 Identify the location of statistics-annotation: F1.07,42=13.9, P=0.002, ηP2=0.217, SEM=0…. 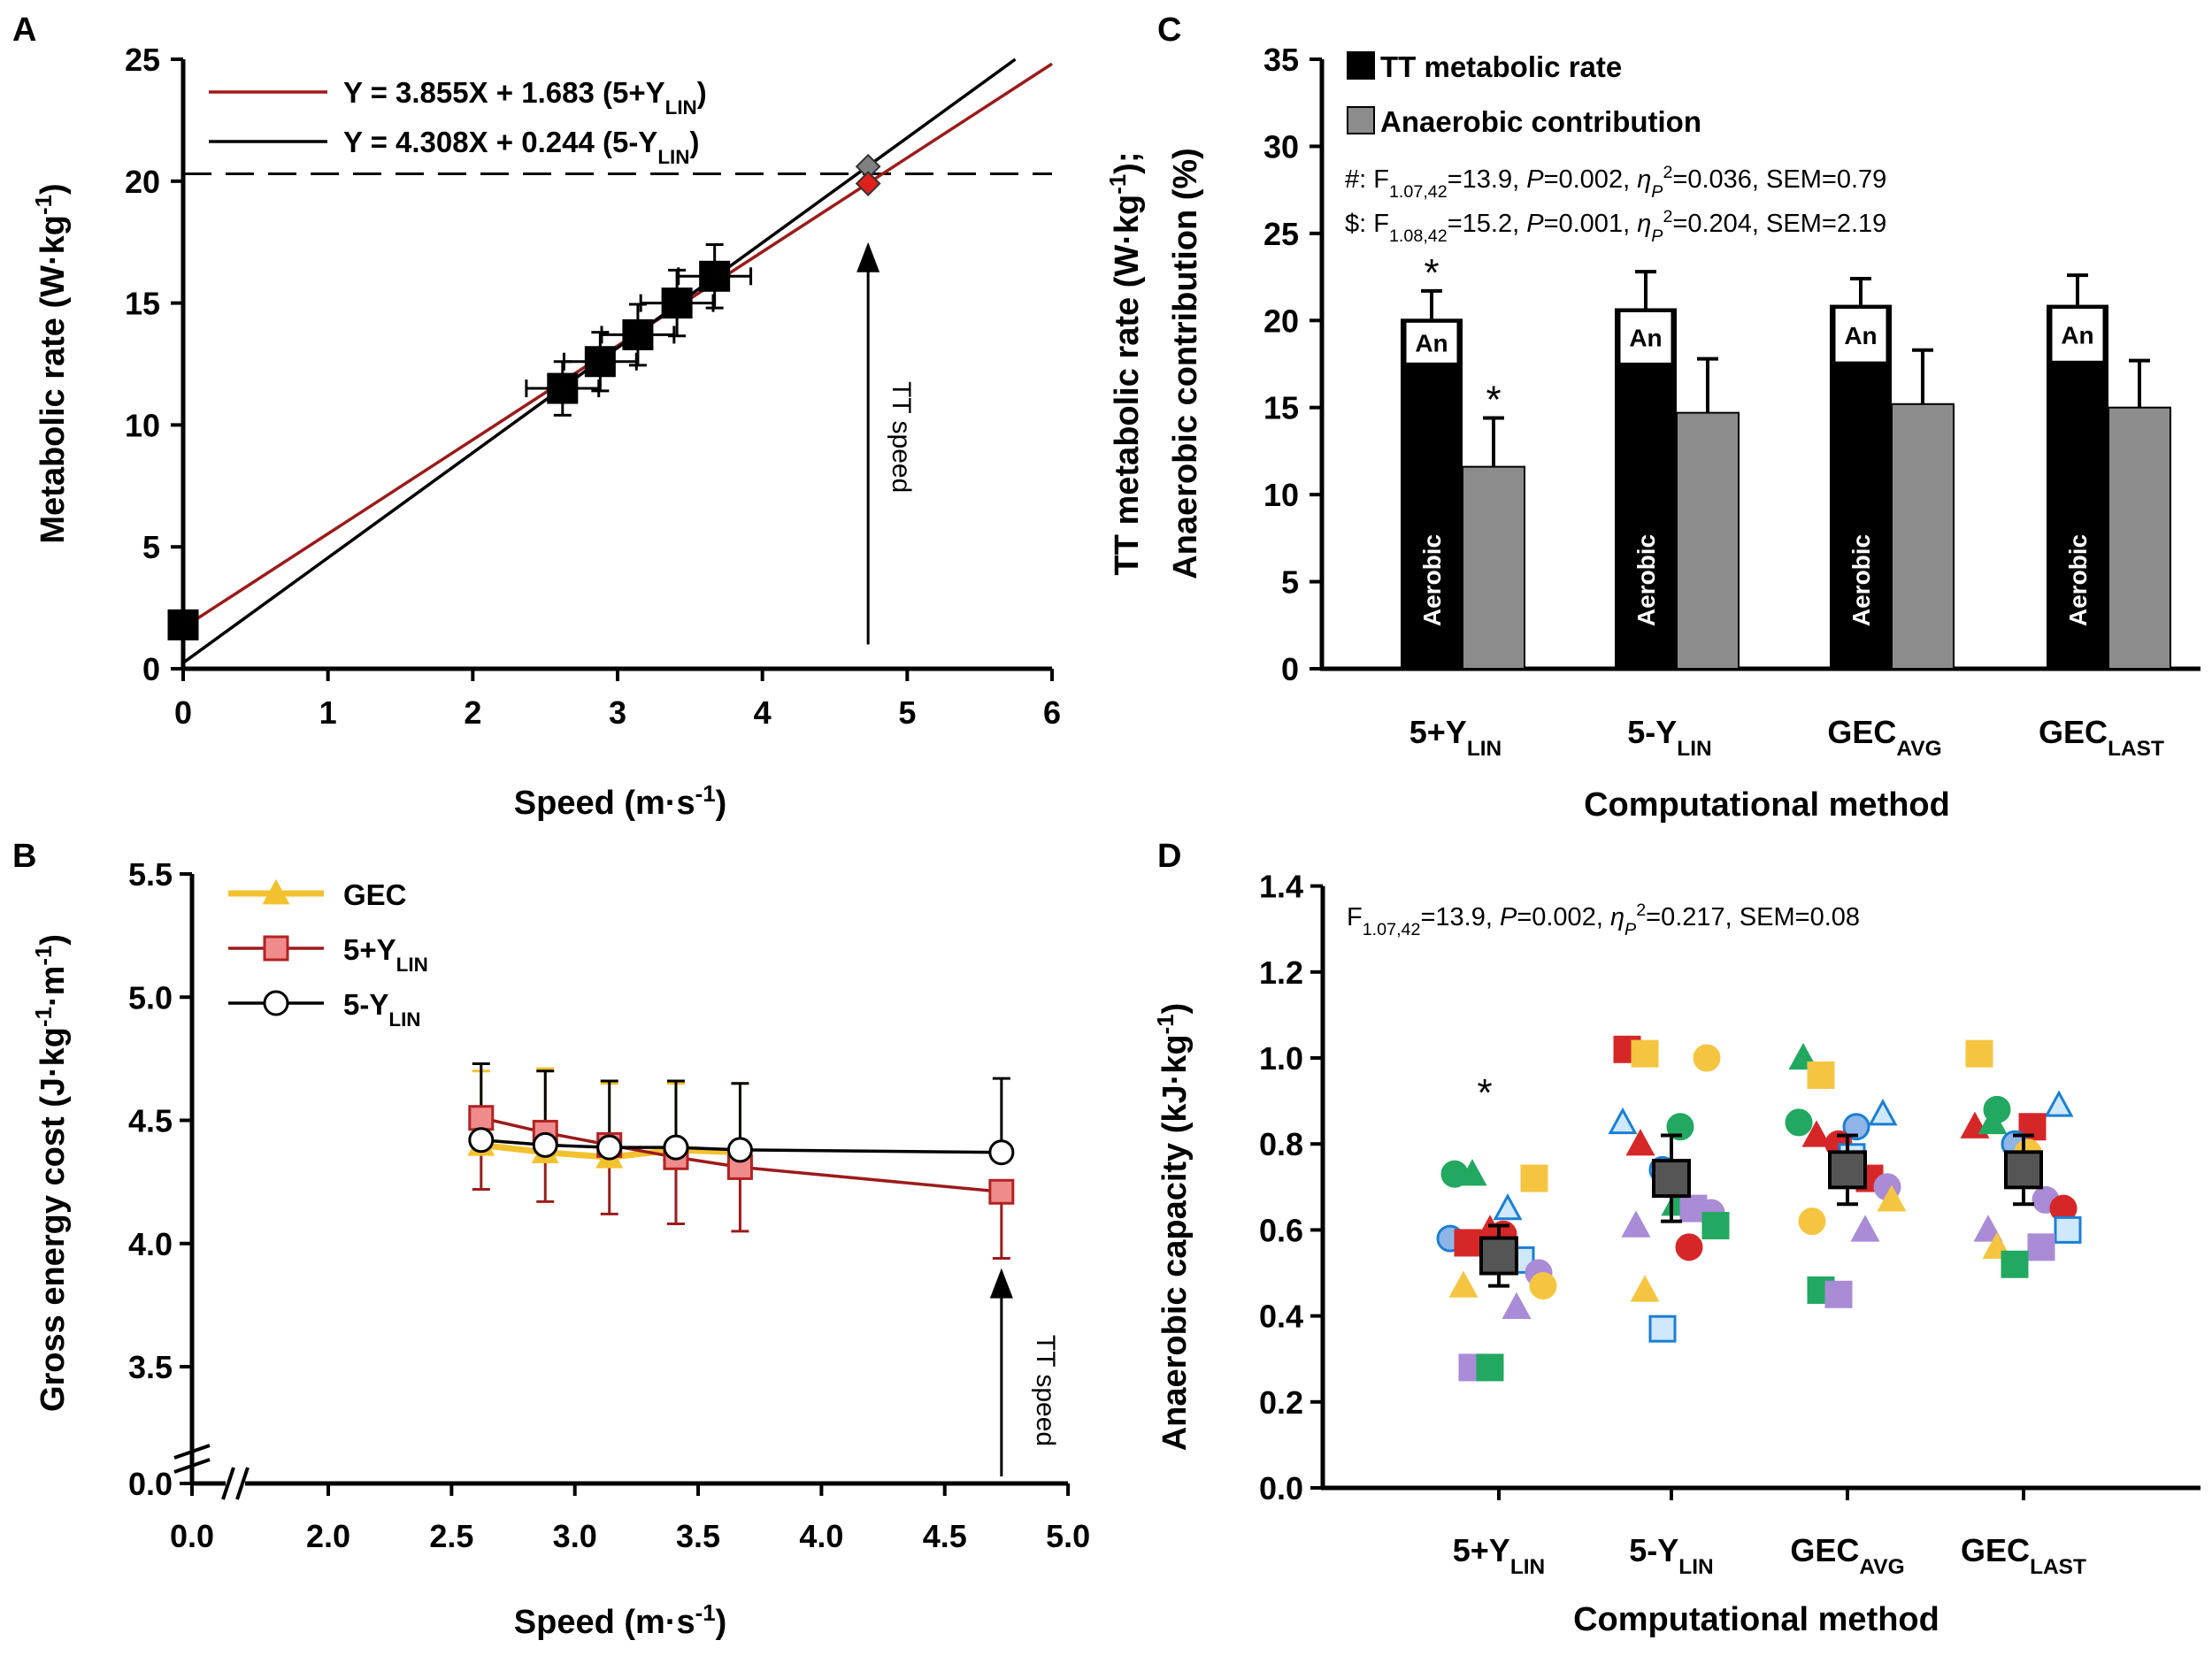
(1604, 920).